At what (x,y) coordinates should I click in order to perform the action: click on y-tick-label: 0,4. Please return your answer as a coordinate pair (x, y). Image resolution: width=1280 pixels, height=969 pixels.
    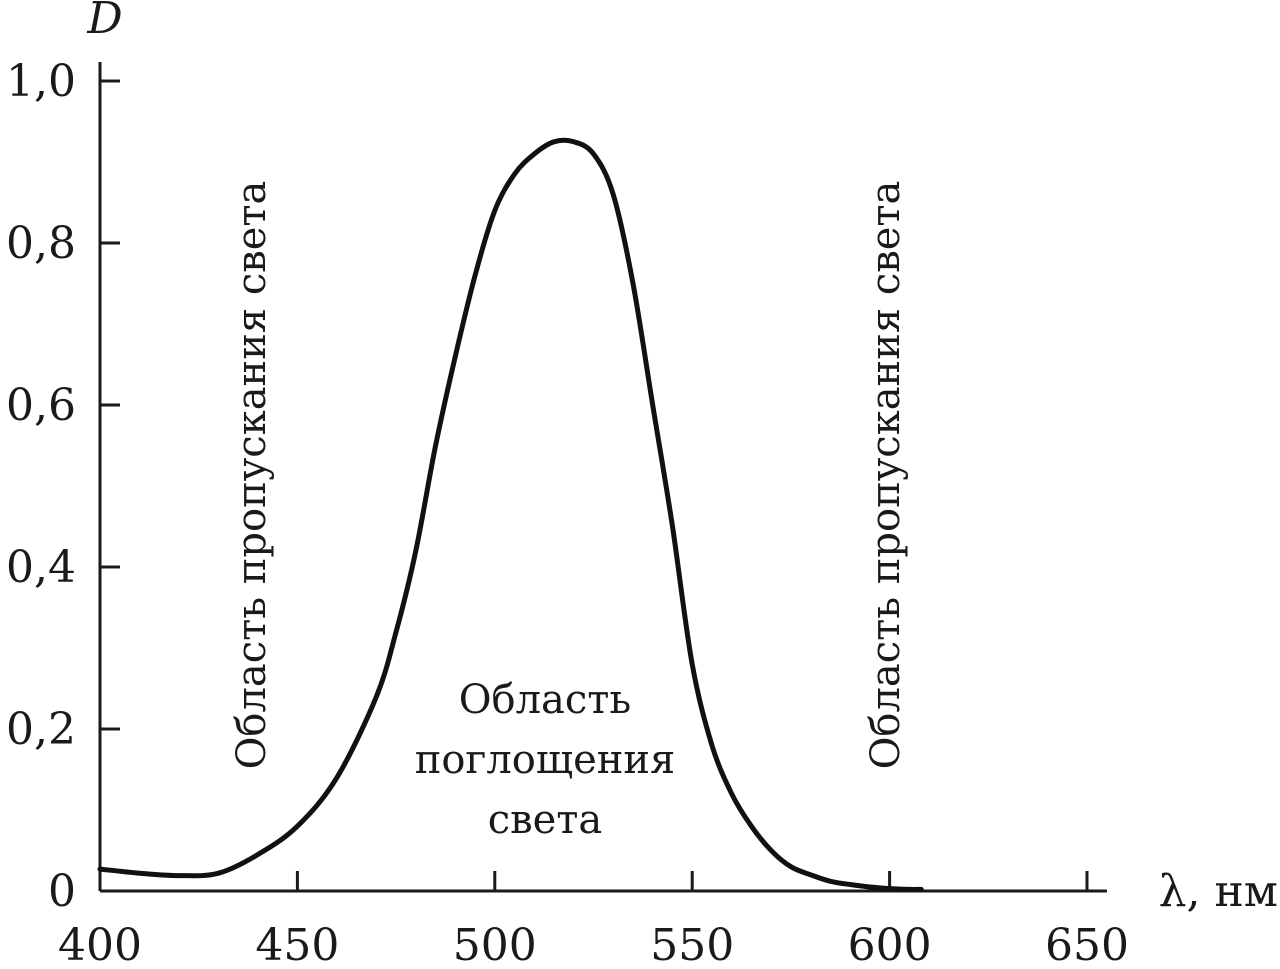
    Looking at the image, I should click on (41, 567).